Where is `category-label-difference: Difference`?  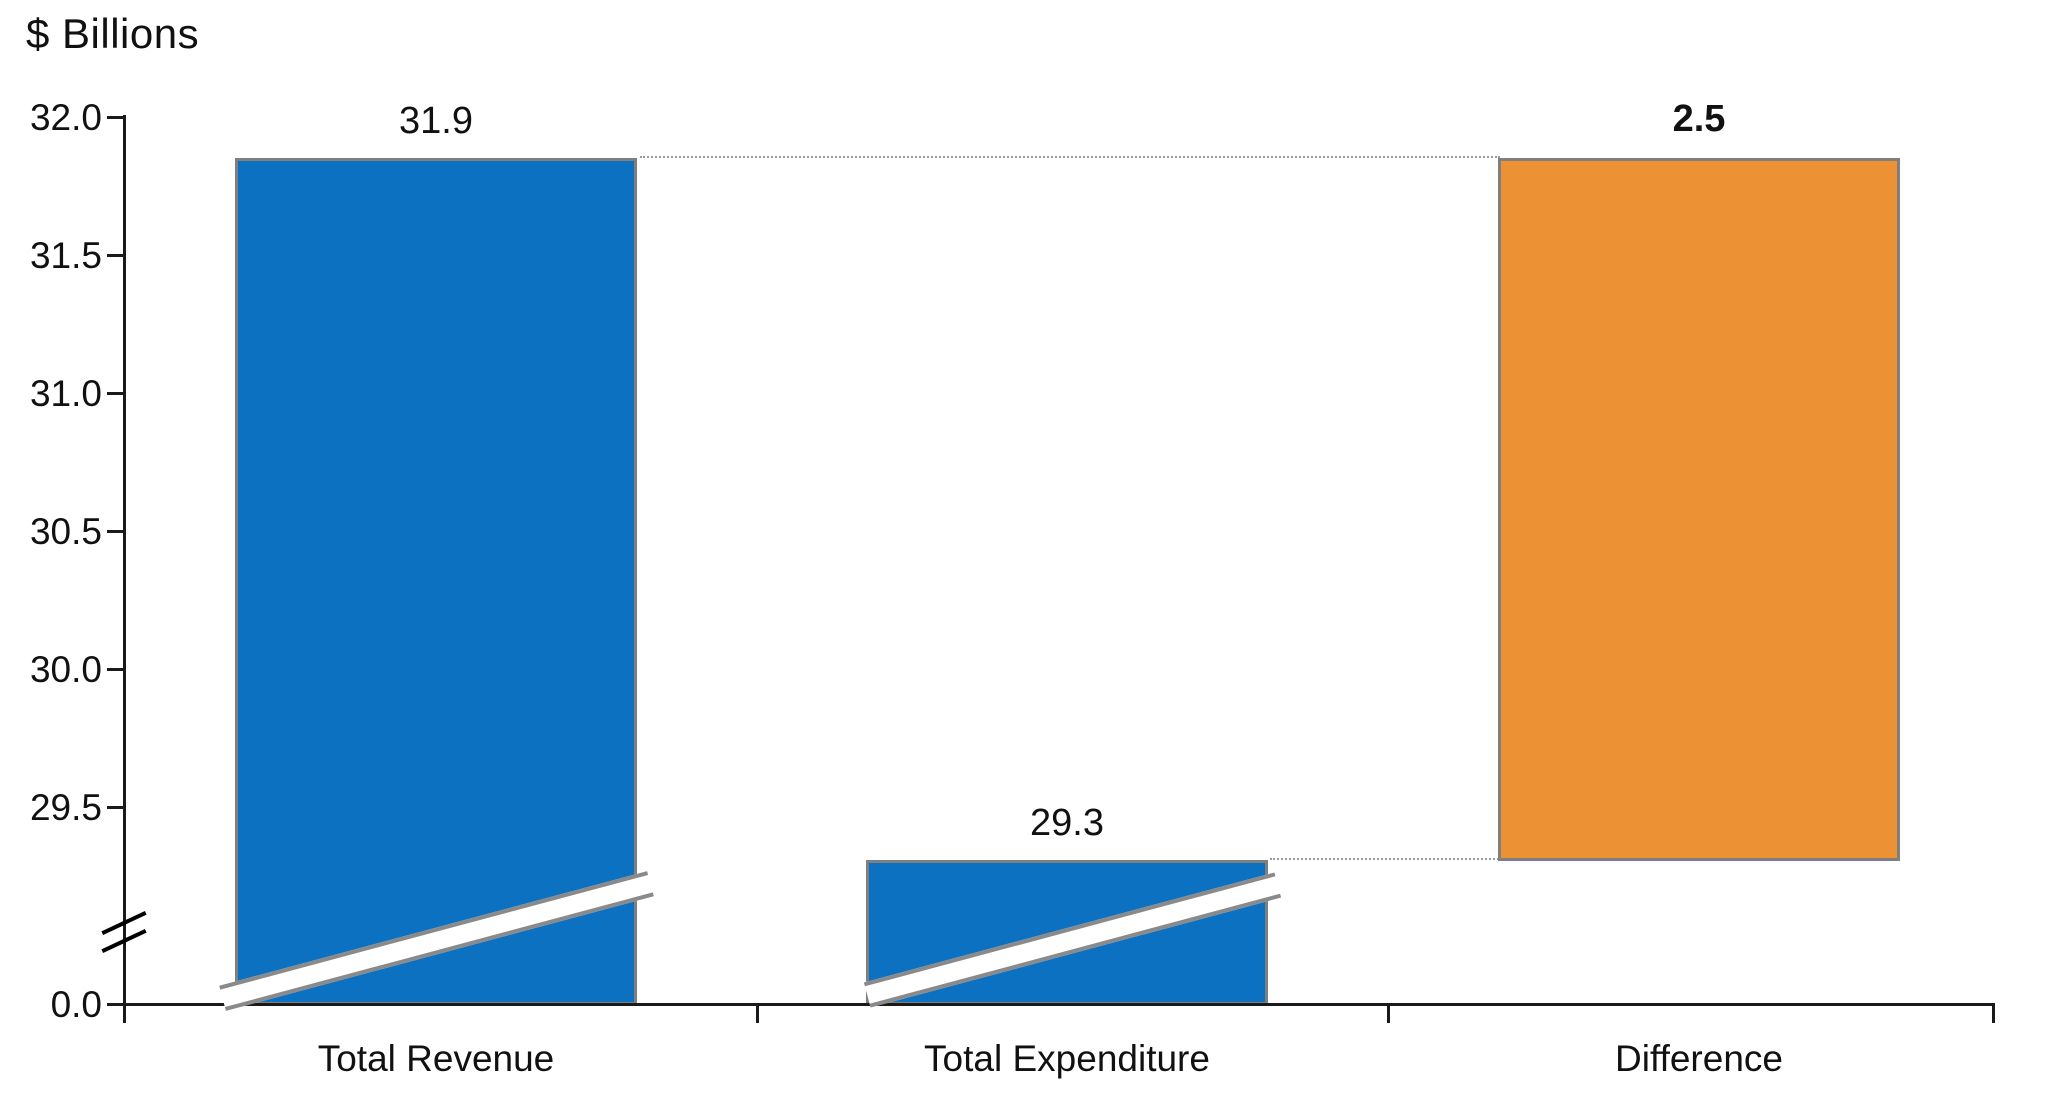
category-label-difference: Difference is located at coordinates (1699, 1058).